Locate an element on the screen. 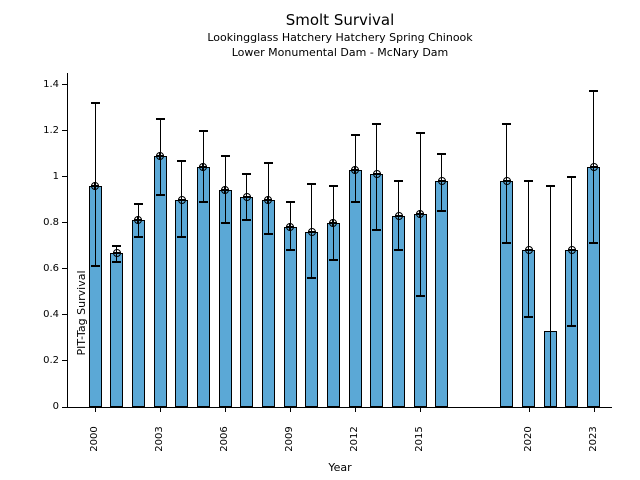 The height and width of the screenshot is (480, 640). errorbar-cap-top-2021 is located at coordinates (550, 185).